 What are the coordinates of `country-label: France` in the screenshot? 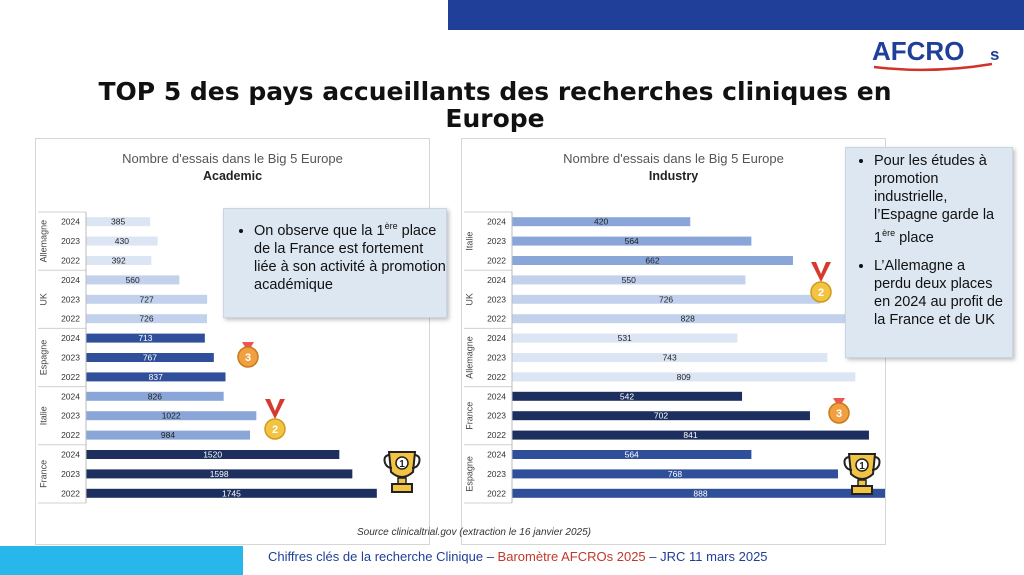 It's located at (469, 416).